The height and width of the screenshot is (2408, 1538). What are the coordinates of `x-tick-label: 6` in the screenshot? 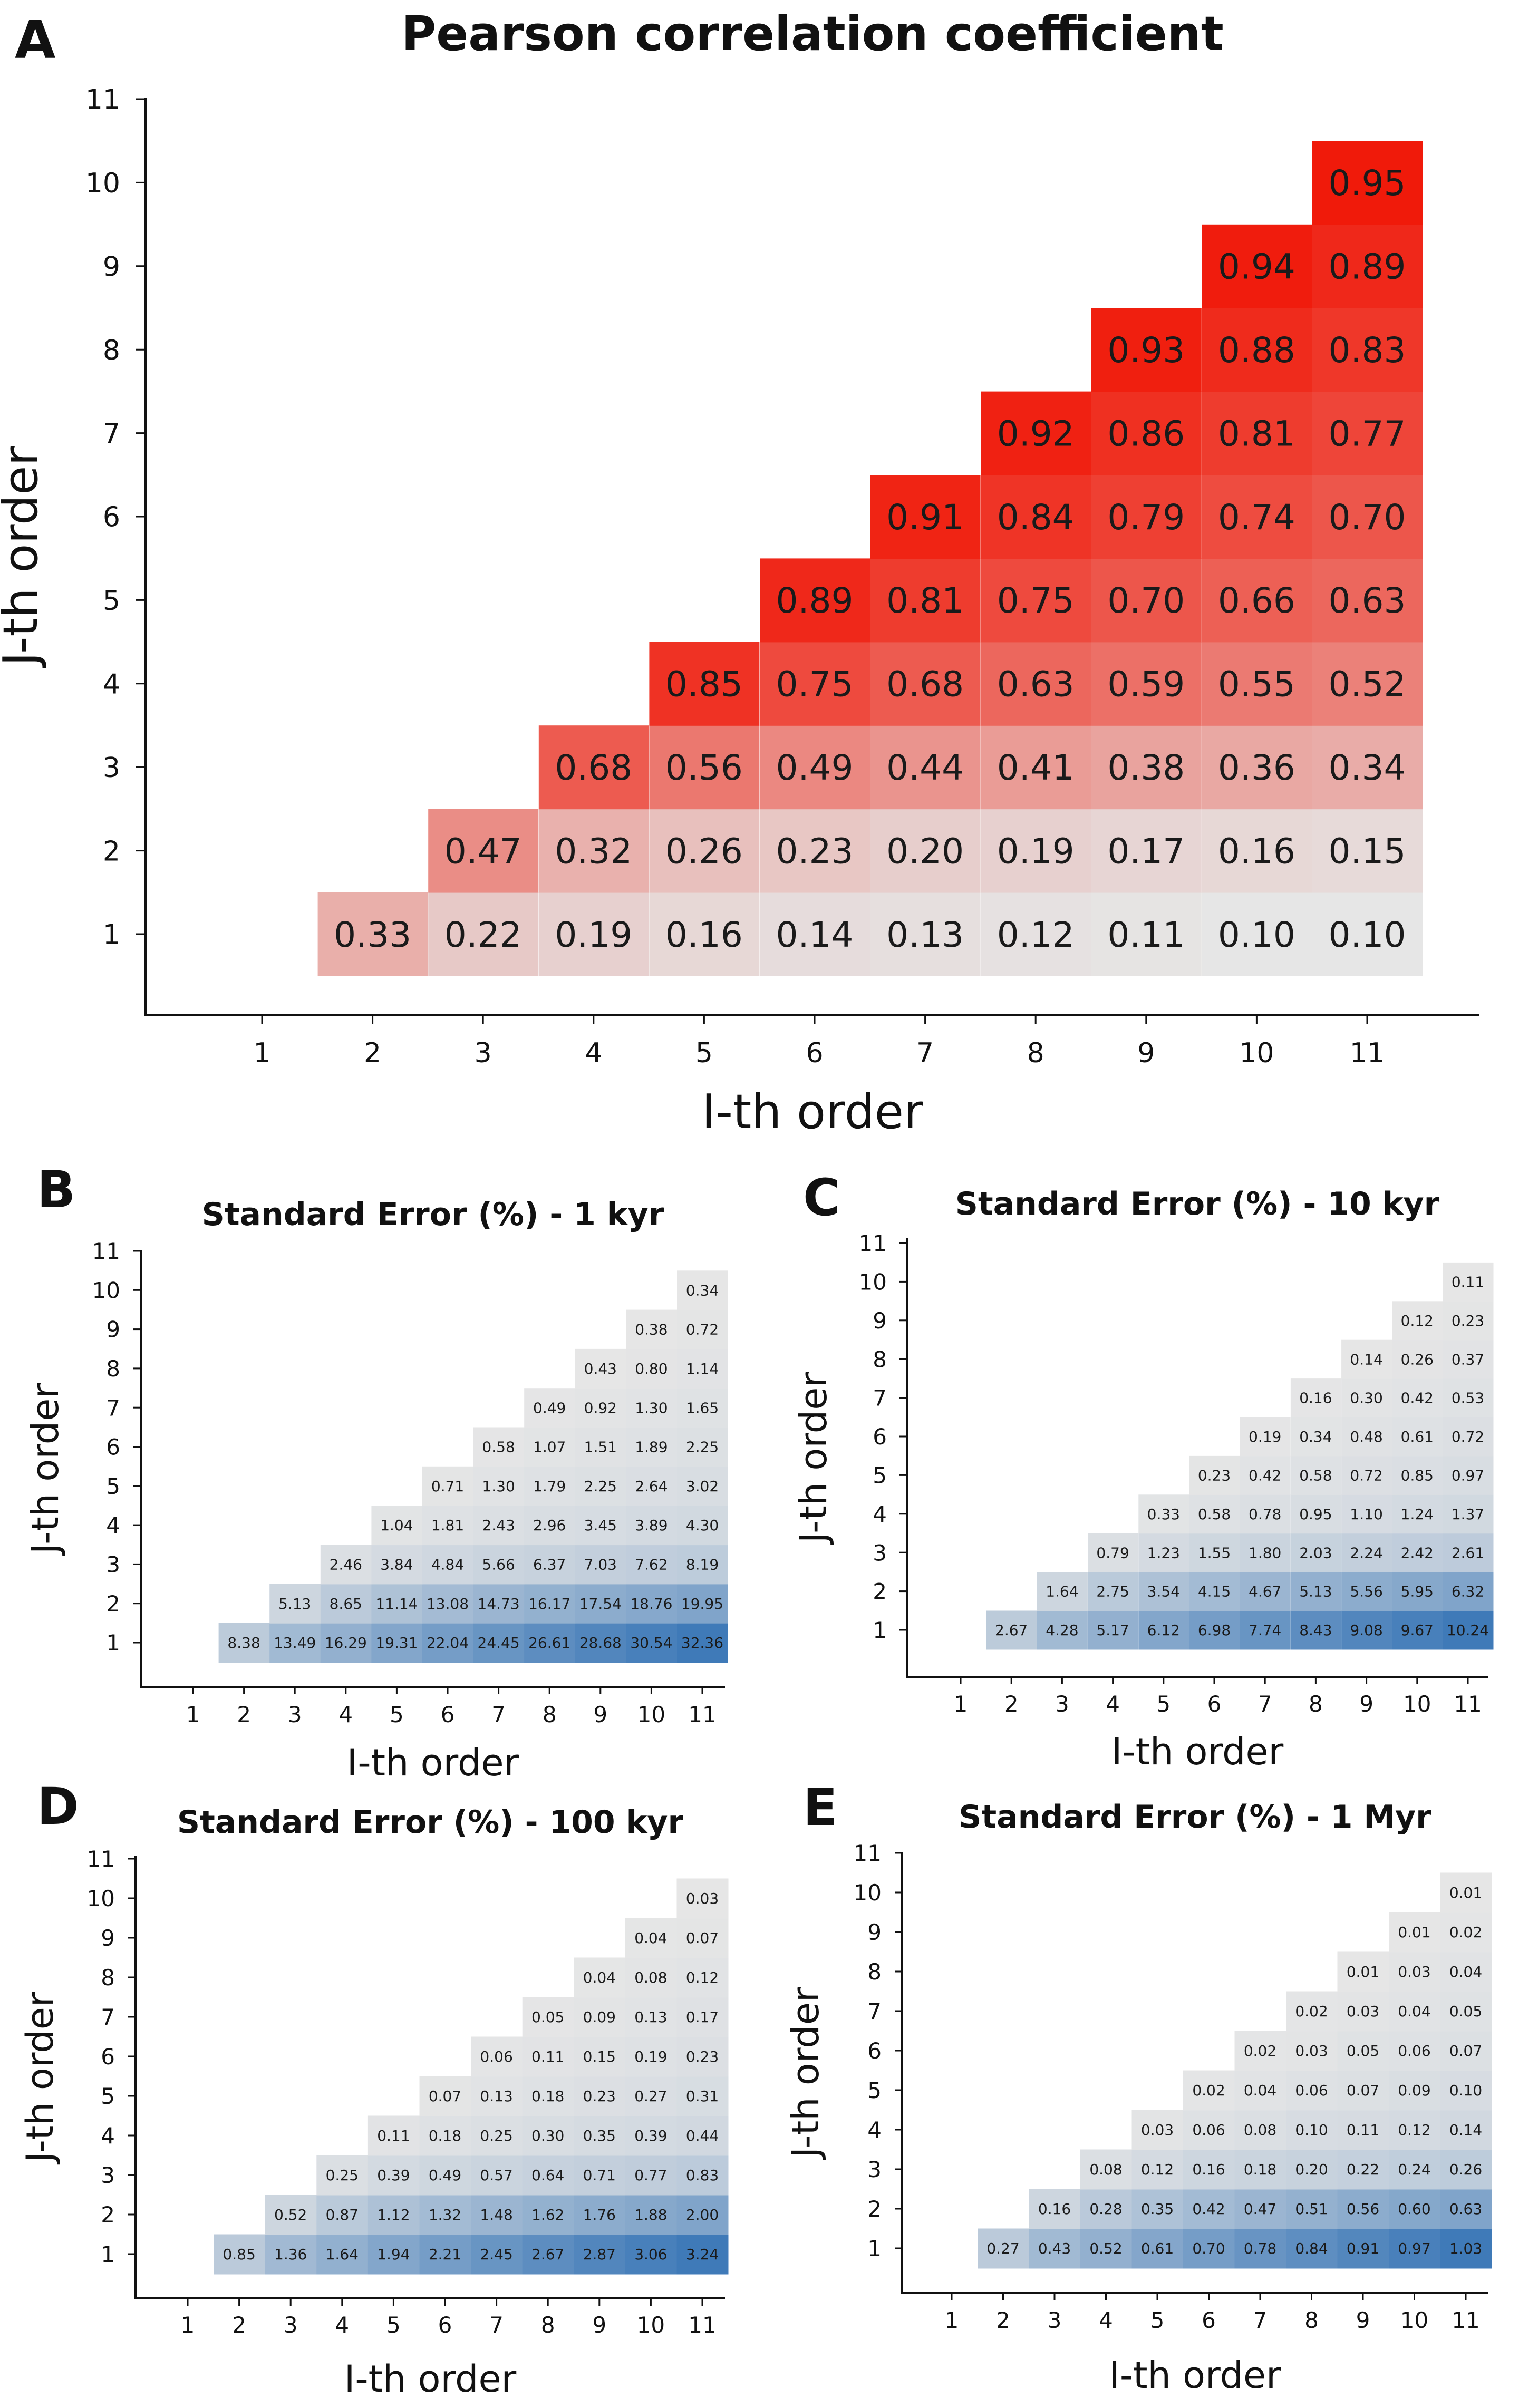 It's located at (445, 2325).